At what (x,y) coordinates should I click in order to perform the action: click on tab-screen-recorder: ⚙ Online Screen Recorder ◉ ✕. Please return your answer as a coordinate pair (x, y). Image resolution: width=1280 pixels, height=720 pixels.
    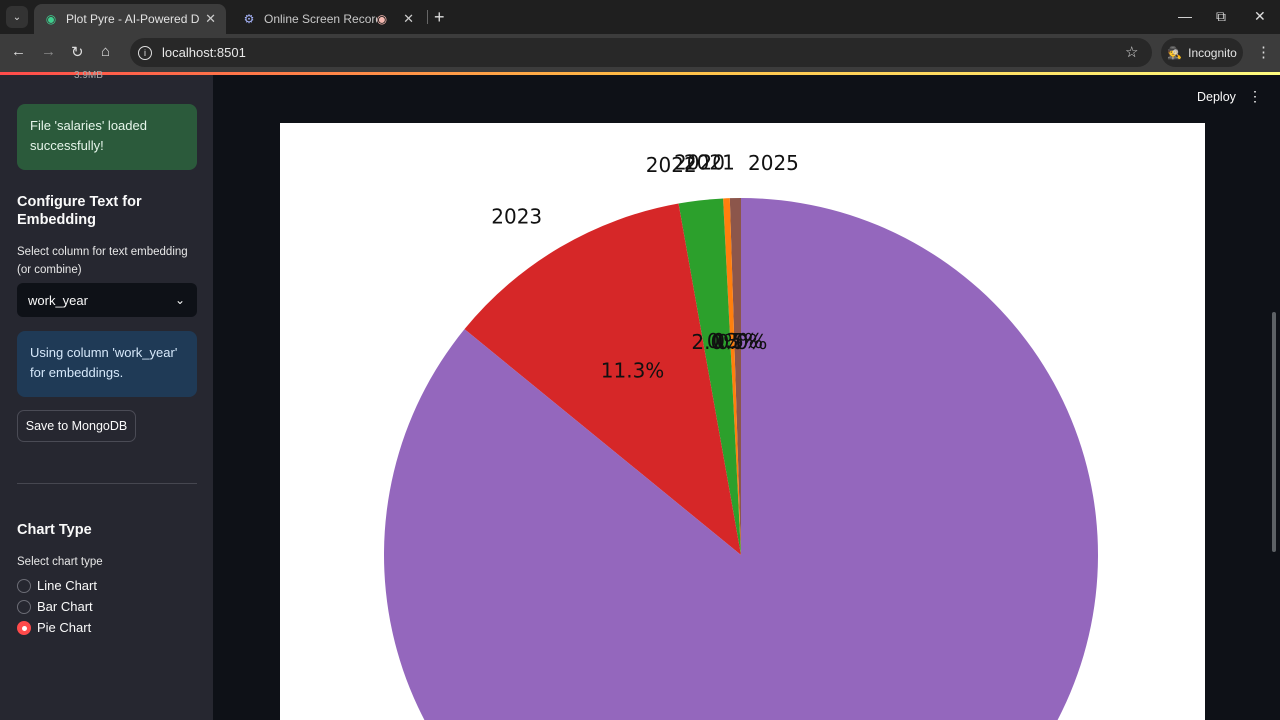
    Looking at the image, I should click on (328, 19).